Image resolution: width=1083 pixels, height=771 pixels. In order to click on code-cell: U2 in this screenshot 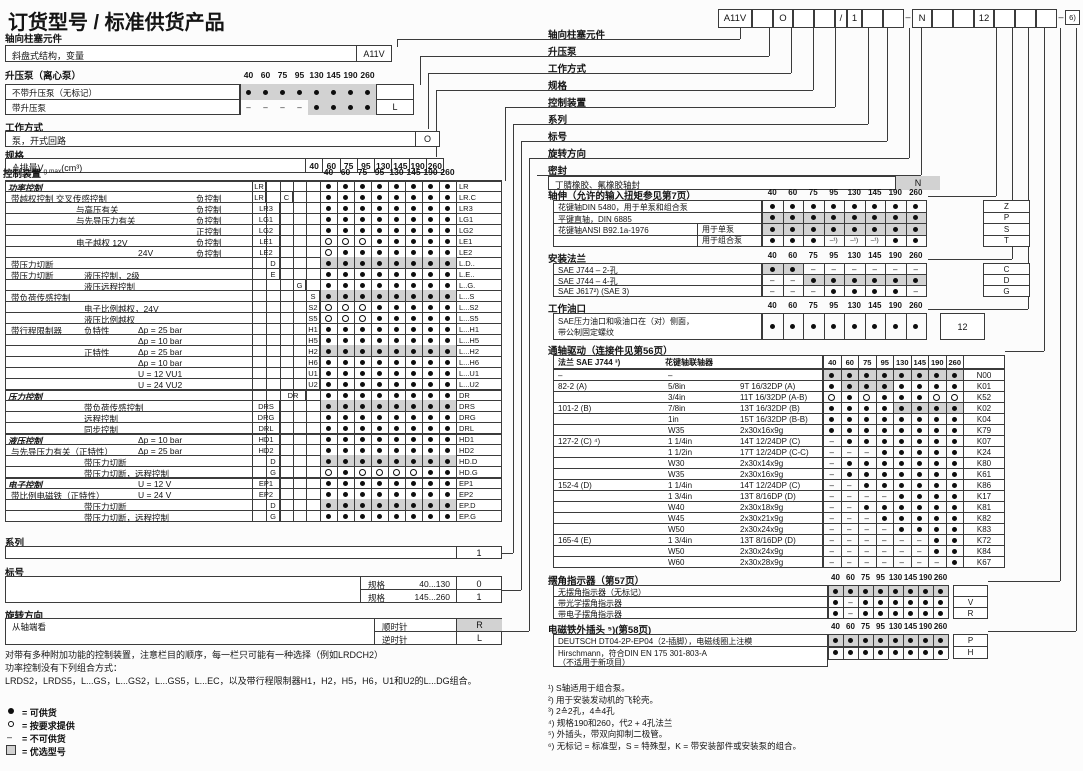, I will do `click(313, 384)`.